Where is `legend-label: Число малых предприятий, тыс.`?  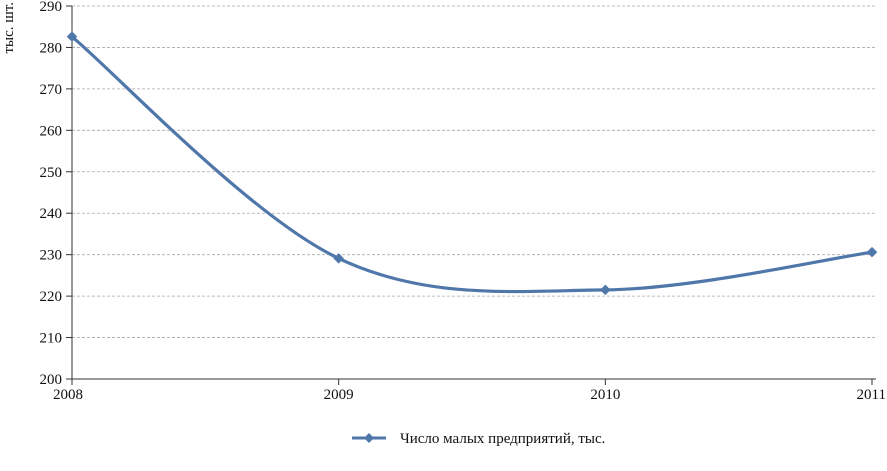 legend-label: Число малых предприятий, тыс. is located at coordinates (502, 439).